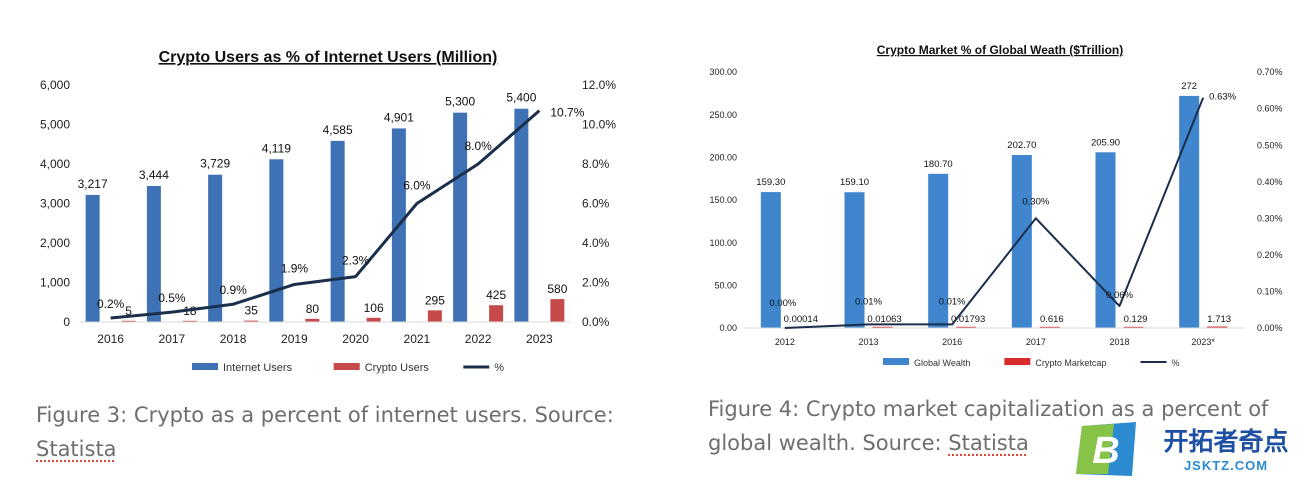  Describe the element at coordinates (596, 322) in the screenshot. I see `y2-tick-label: 0.0%` at that location.